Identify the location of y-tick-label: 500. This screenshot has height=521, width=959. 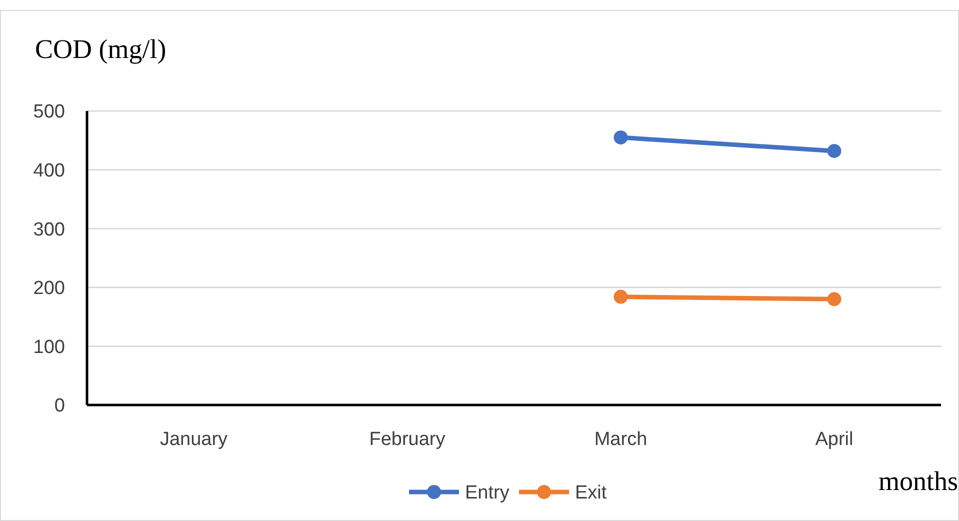
(49, 112).